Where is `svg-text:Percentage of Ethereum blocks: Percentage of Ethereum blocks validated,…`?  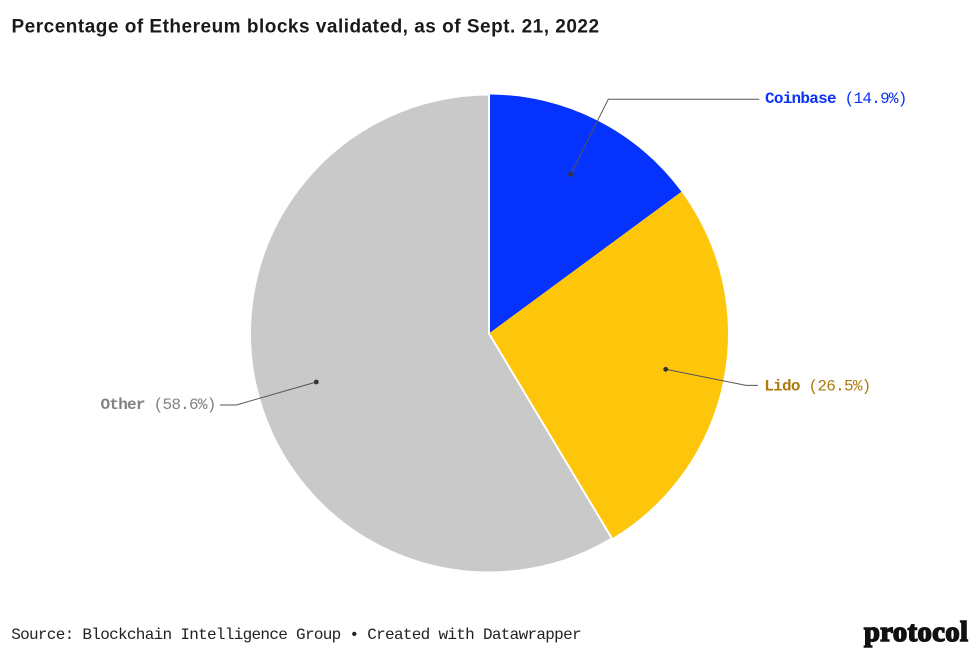
svg-text:Percentage of Ethereum blocks: Percentage of Ethereum blocks validated,… is located at coordinates (306, 27).